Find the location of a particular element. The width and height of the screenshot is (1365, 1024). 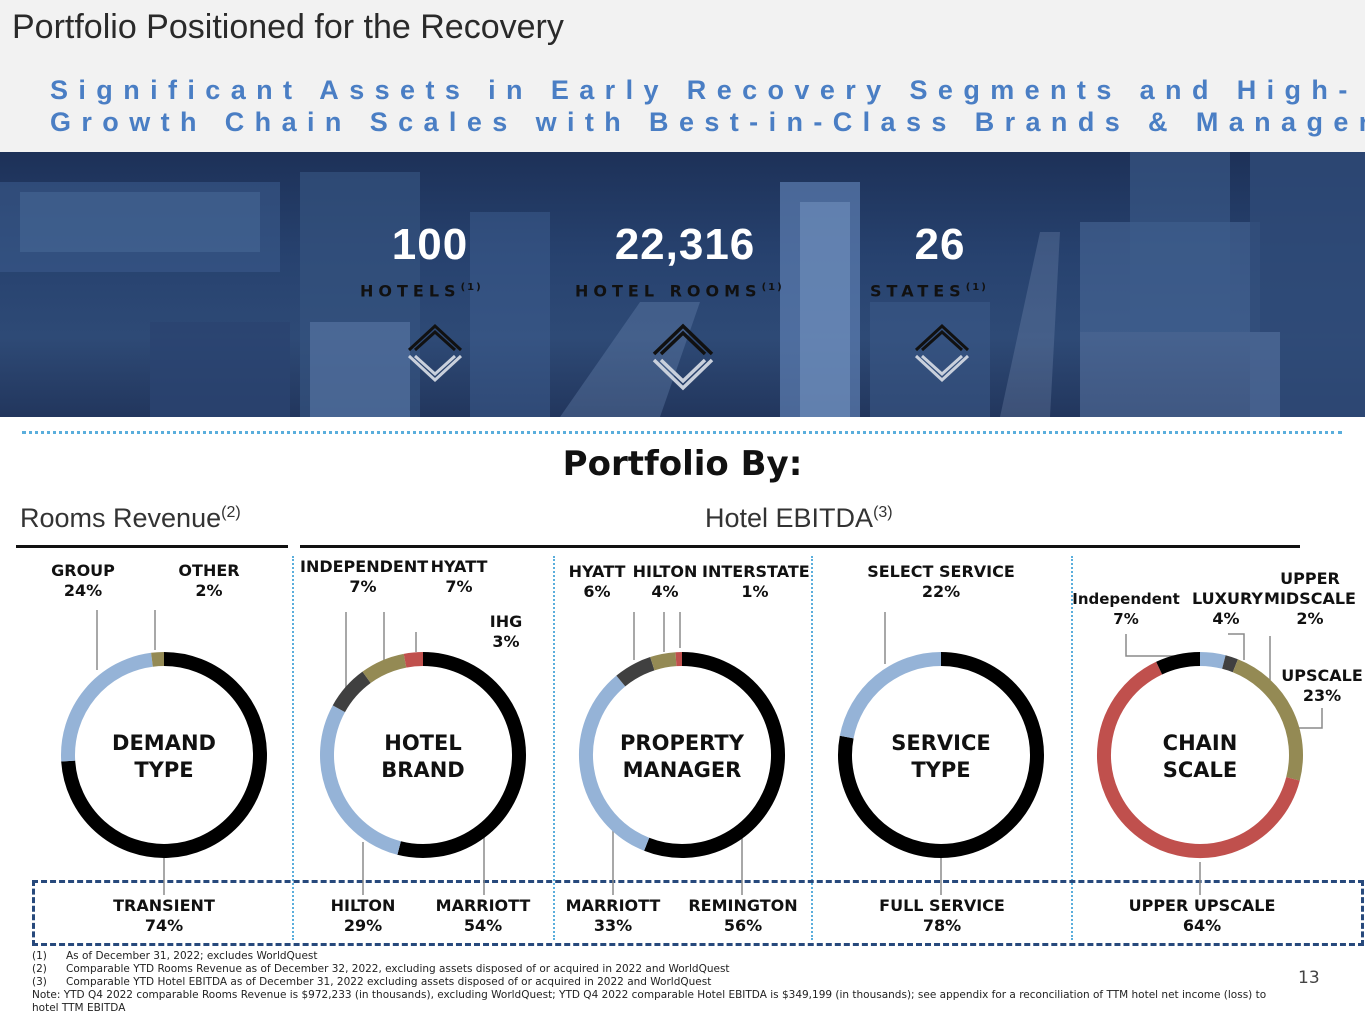

stat-states: 26 STATES(1) is located at coordinates (940, 260).